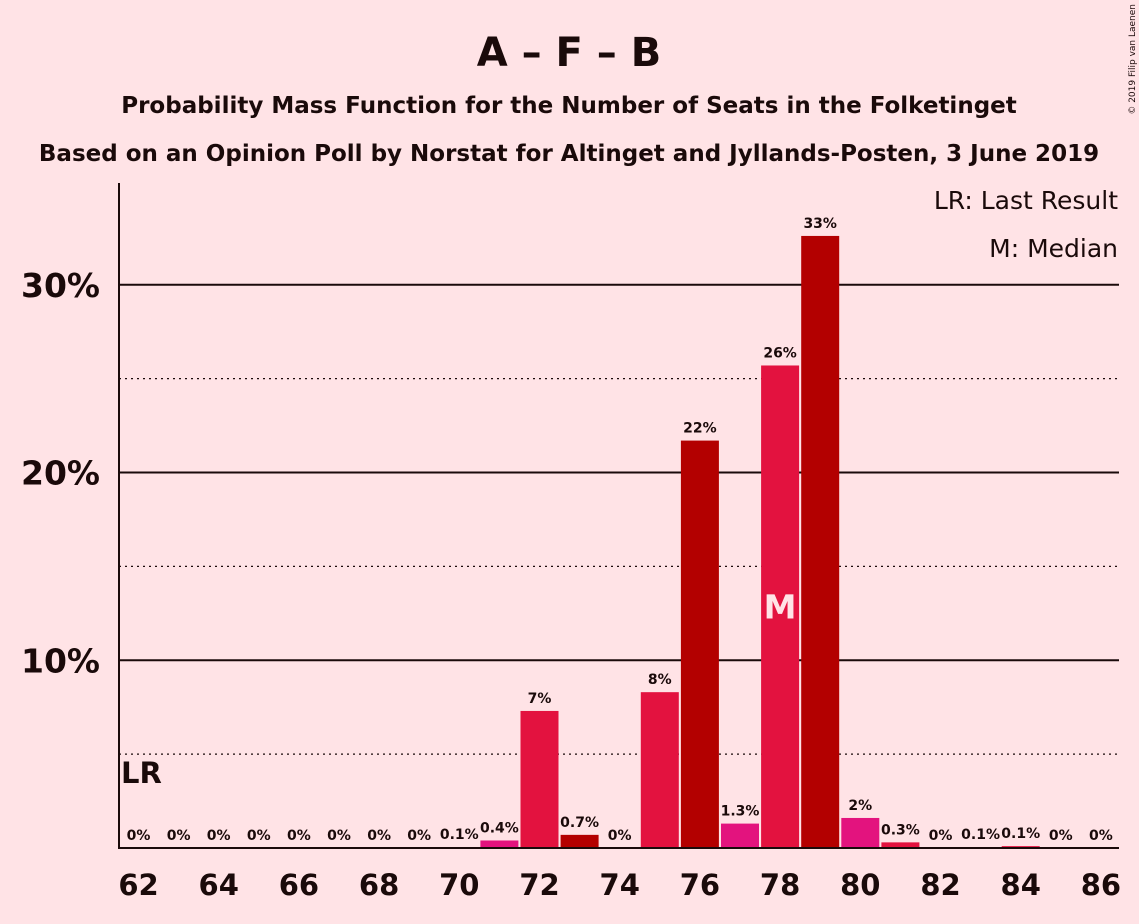 The width and height of the screenshot is (1139, 924). I want to click on x-tick-labels: 62 64 66 68 70 72 74 76 78 80 82 84 86, so click(619, 885).